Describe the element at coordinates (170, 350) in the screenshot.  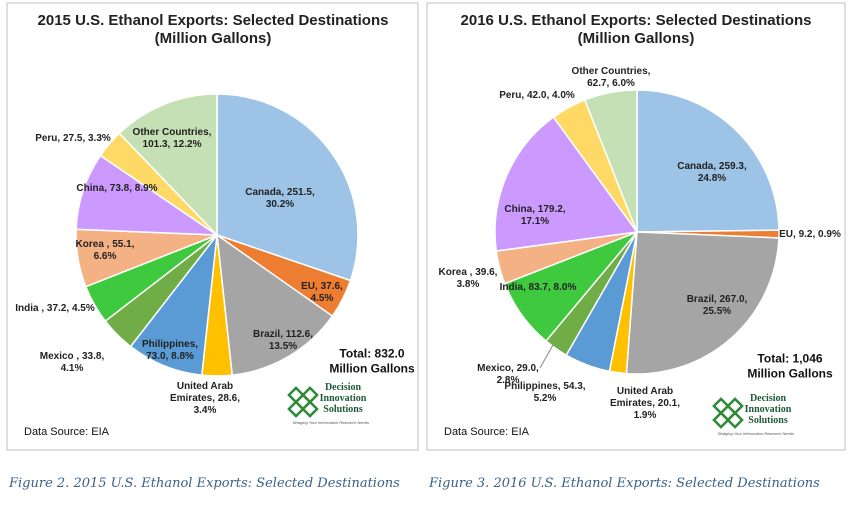
I see `data-label: Philippines, 73.0, 8.8%` at that location.